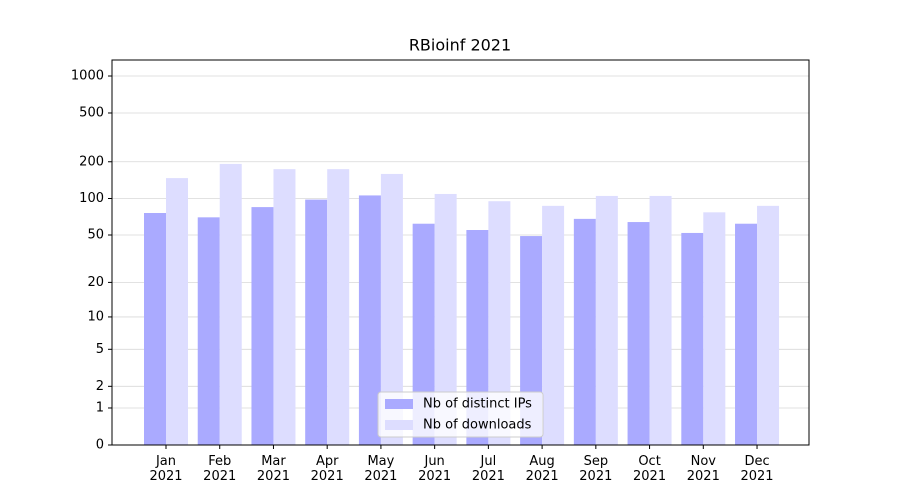 The height and width of the screenshot is (500, 900). What do you see at coordinates (100, 445) in the screenshot?
I see `y-tick-label: 0` at bounding box center [100, 445].